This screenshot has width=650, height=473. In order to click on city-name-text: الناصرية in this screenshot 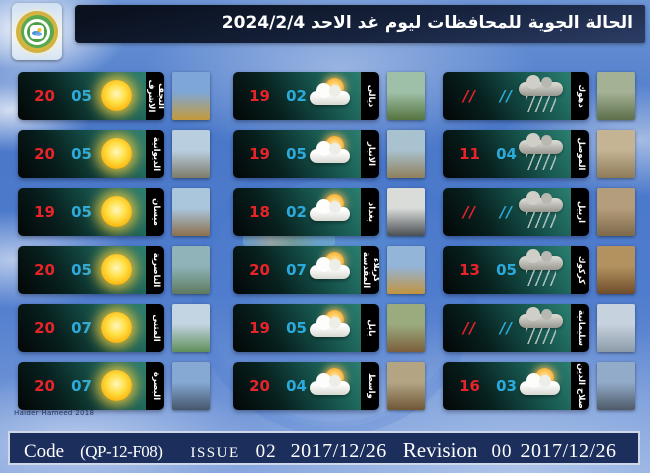, I will do `click(155, 270)`.